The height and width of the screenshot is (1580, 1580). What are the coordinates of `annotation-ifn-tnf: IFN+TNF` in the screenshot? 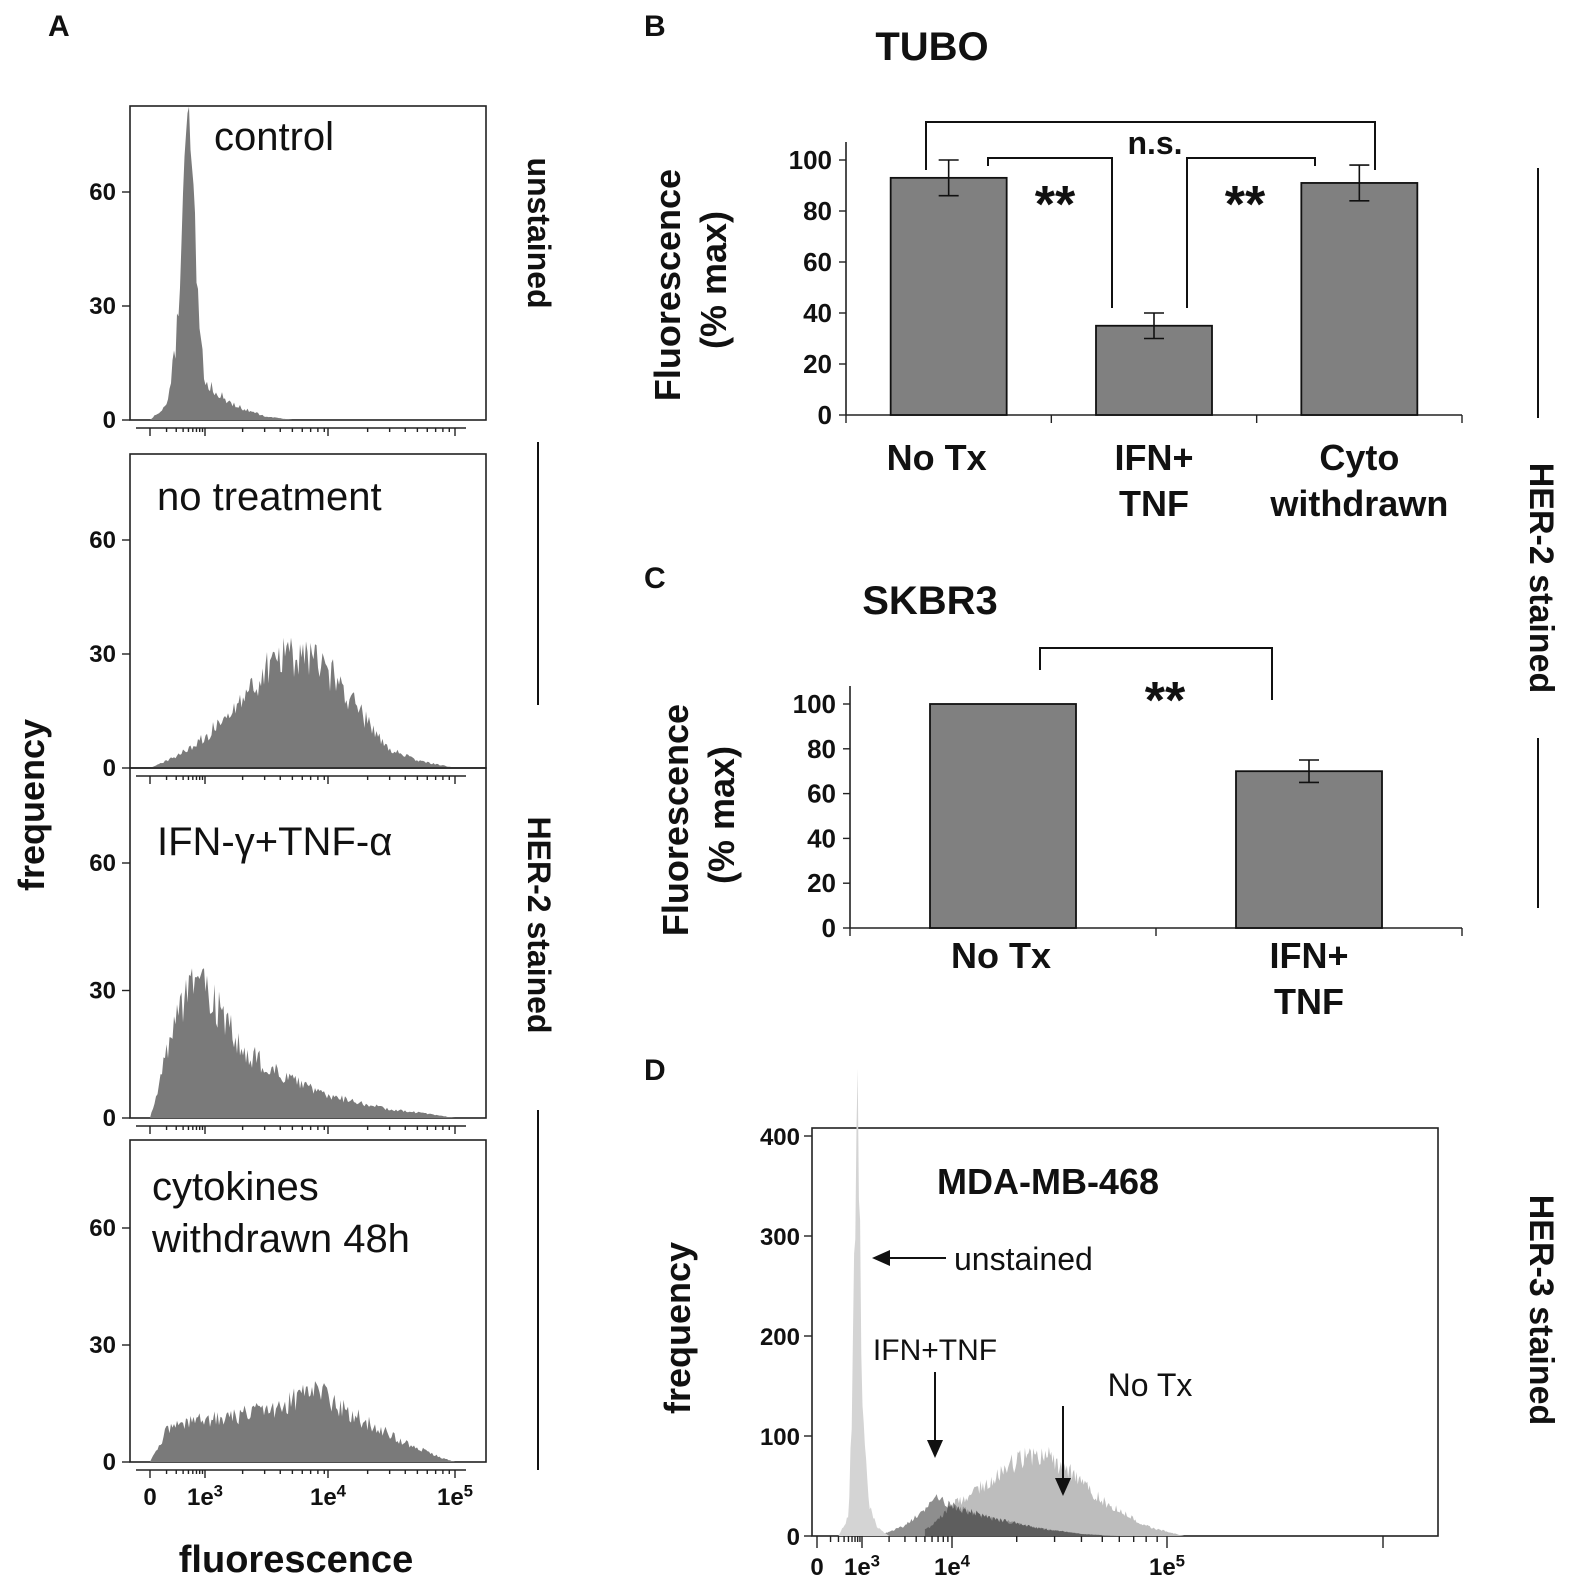 It's located at (935, 1350).